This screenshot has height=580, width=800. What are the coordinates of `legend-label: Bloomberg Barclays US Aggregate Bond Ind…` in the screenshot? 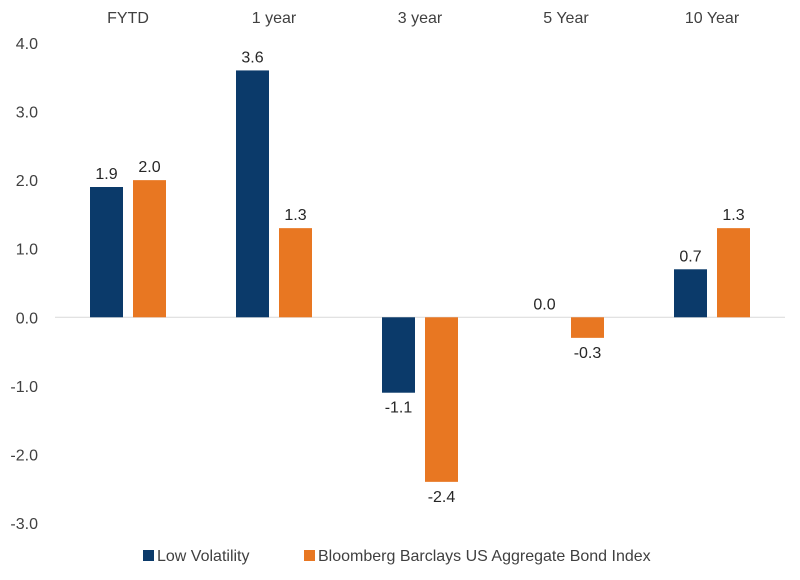 It's located at (484, 556).